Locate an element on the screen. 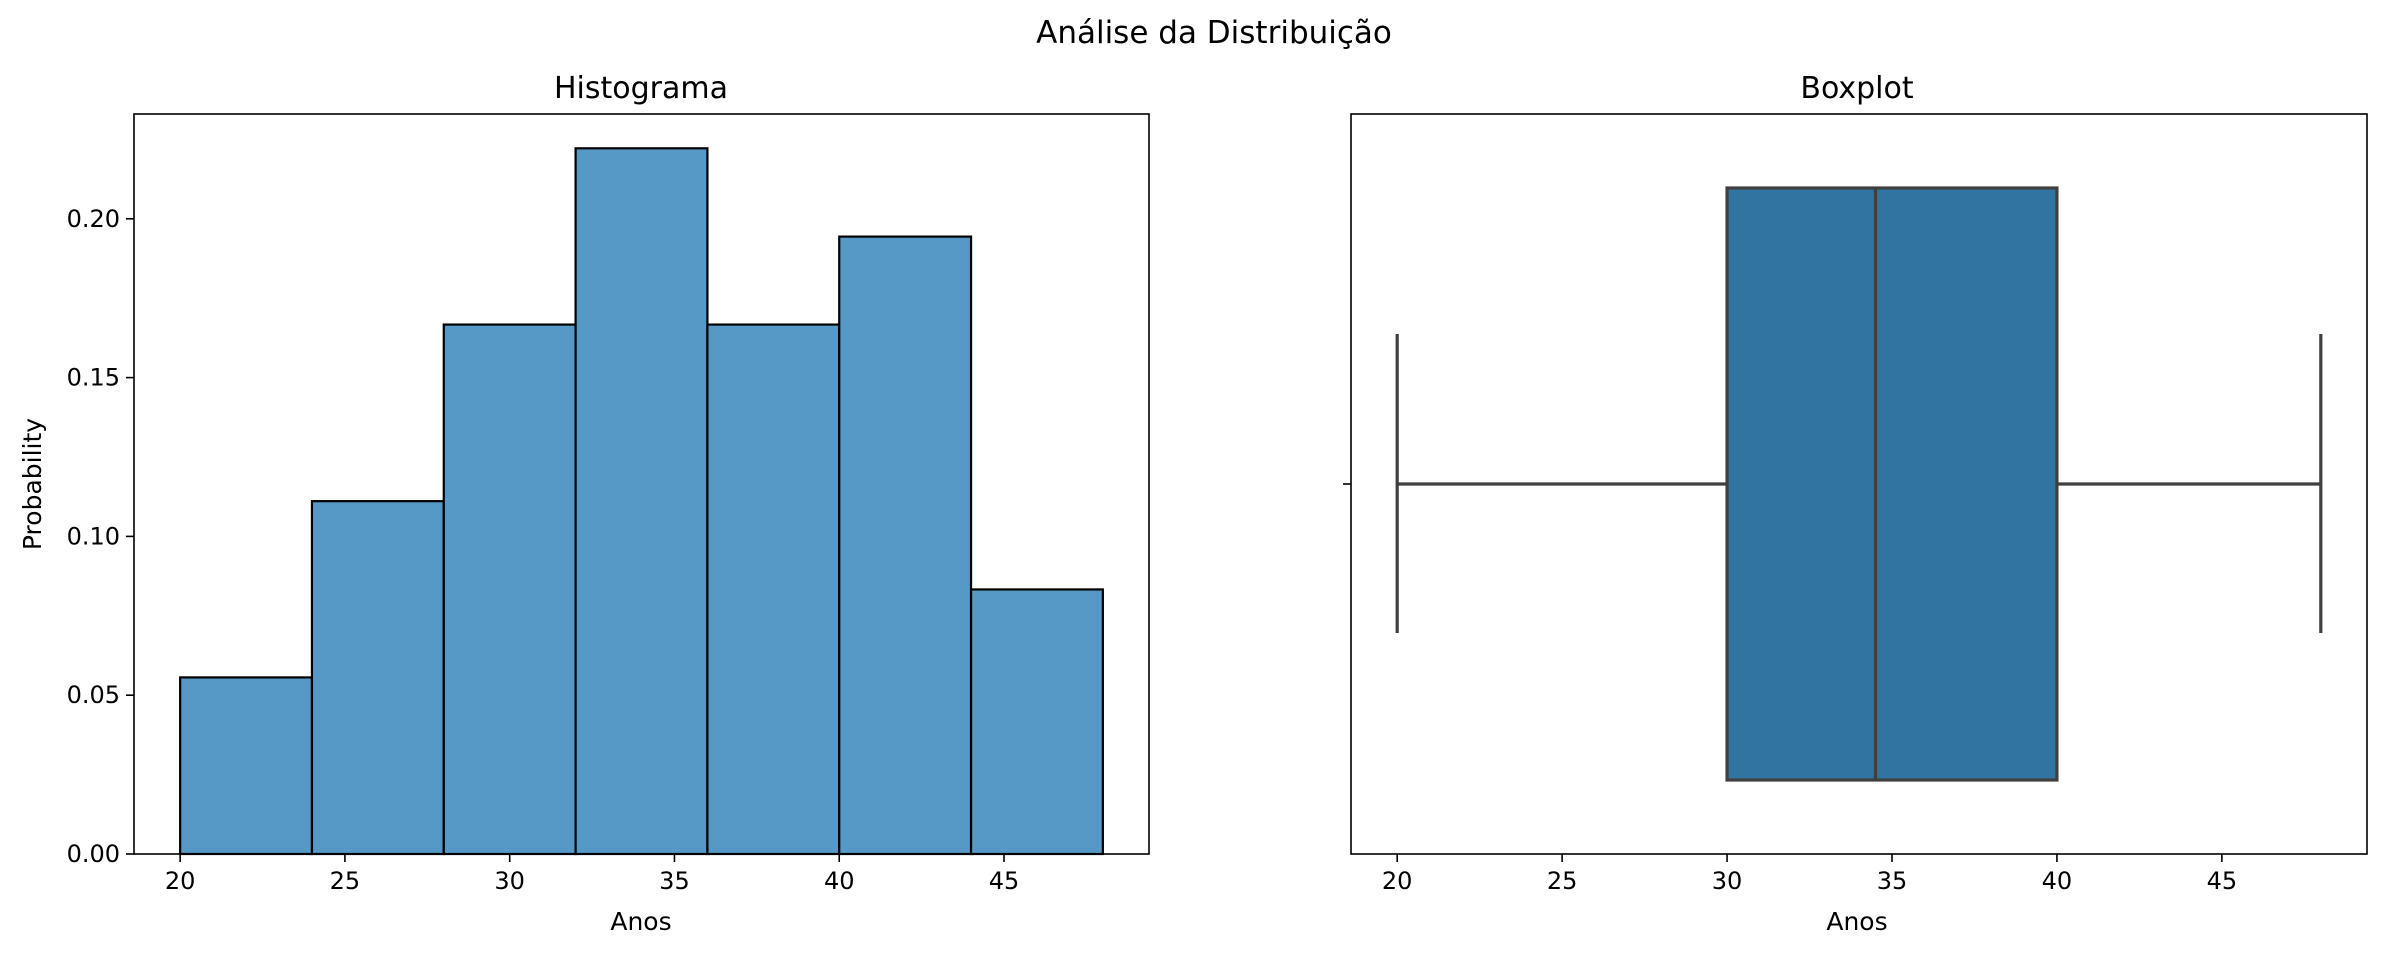 The image size is (2385, 954). boxplot-x-tick-label: 25 is located at coordinates (1562, 881).